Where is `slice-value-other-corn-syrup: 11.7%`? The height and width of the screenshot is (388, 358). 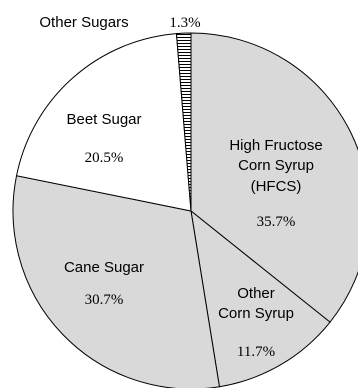
slice-value-other-corn-syrup: 11.7% is located at coordinates (256, 352).